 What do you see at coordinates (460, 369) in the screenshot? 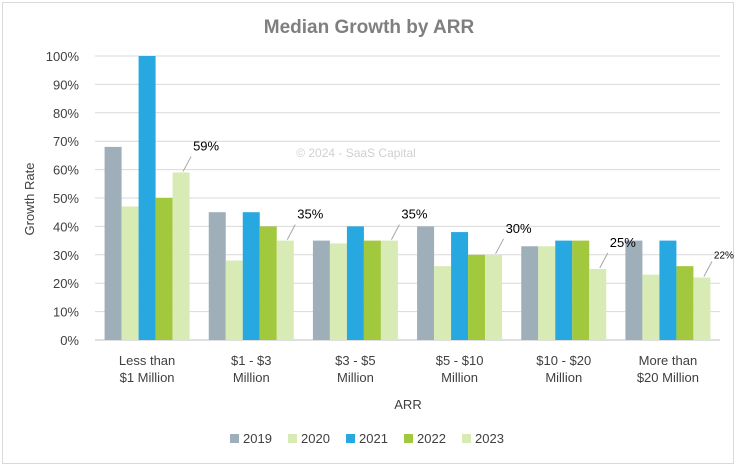
I see `x-tick-label: $5 - $10 Million` at bounding box center [460, 369].